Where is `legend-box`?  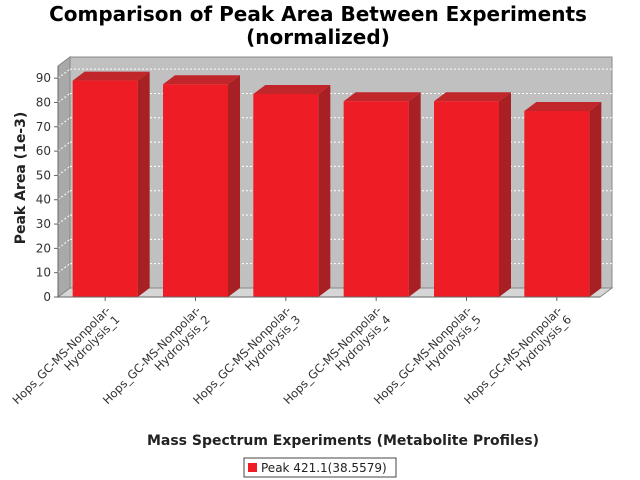 legend-box is located at coordinates (320, 467).